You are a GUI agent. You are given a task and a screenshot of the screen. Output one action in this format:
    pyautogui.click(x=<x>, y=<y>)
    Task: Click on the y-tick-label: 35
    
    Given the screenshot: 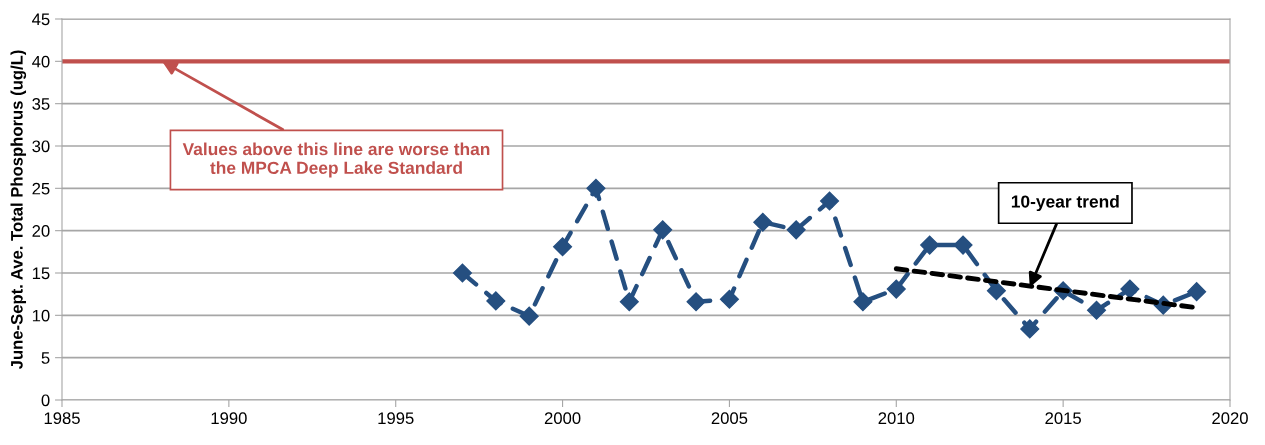 What is the action you would take?
    pyautogui.click(x=41, y=104)
    